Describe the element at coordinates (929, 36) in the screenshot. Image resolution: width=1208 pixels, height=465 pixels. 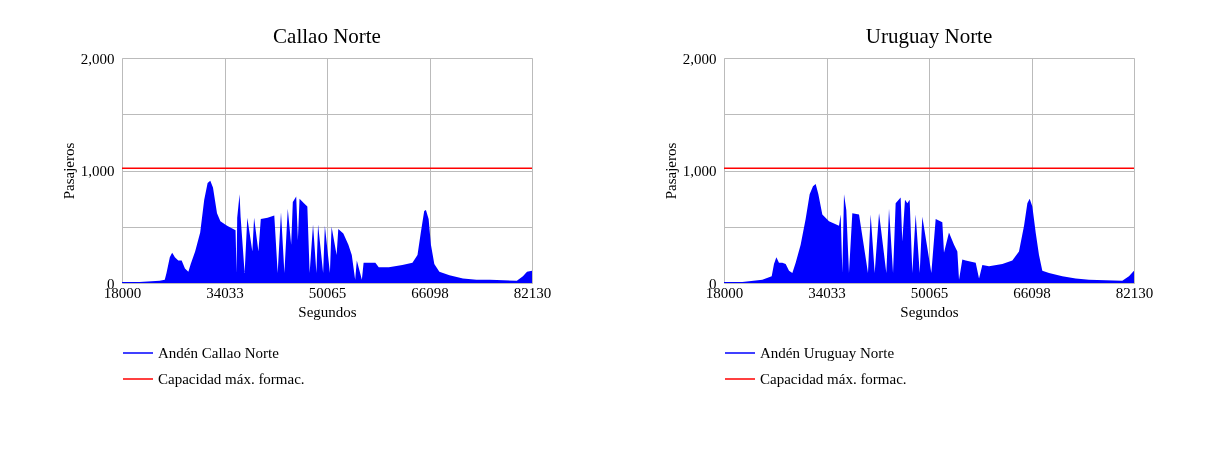
I see `chart-title: Uruguay Norte` at that location.